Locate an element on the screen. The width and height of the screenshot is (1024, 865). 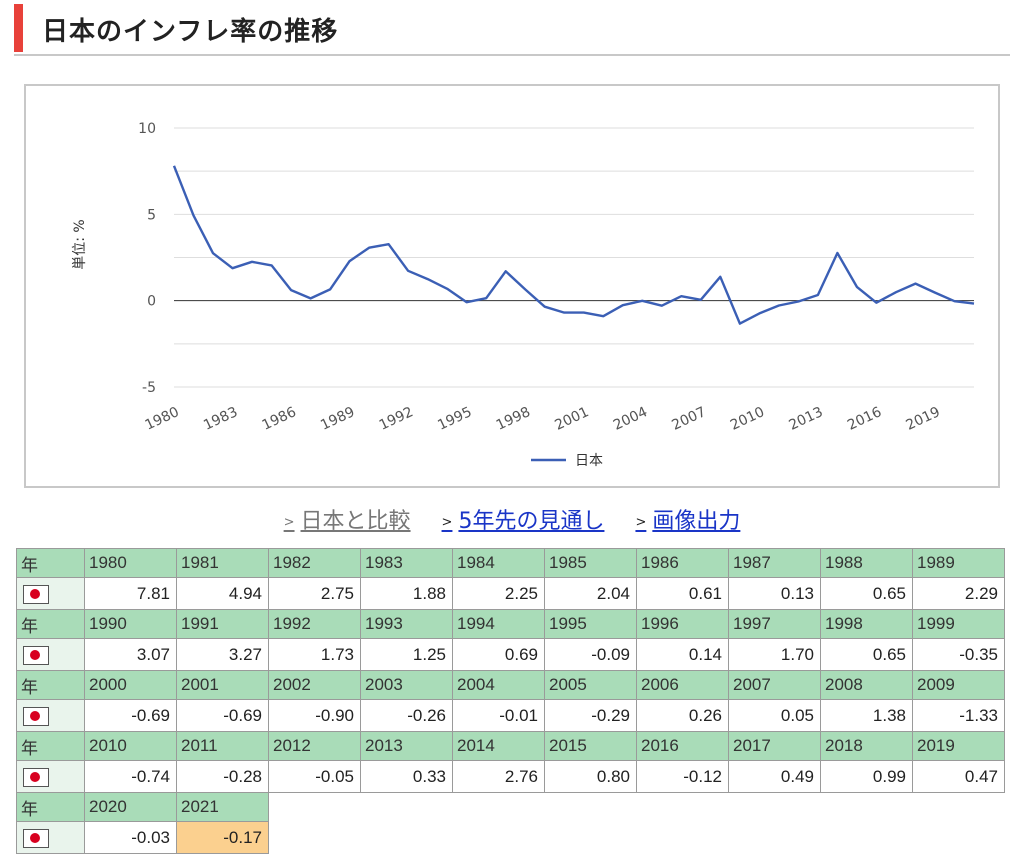
year-cell: 2016 is located at coordinates (682, 746).